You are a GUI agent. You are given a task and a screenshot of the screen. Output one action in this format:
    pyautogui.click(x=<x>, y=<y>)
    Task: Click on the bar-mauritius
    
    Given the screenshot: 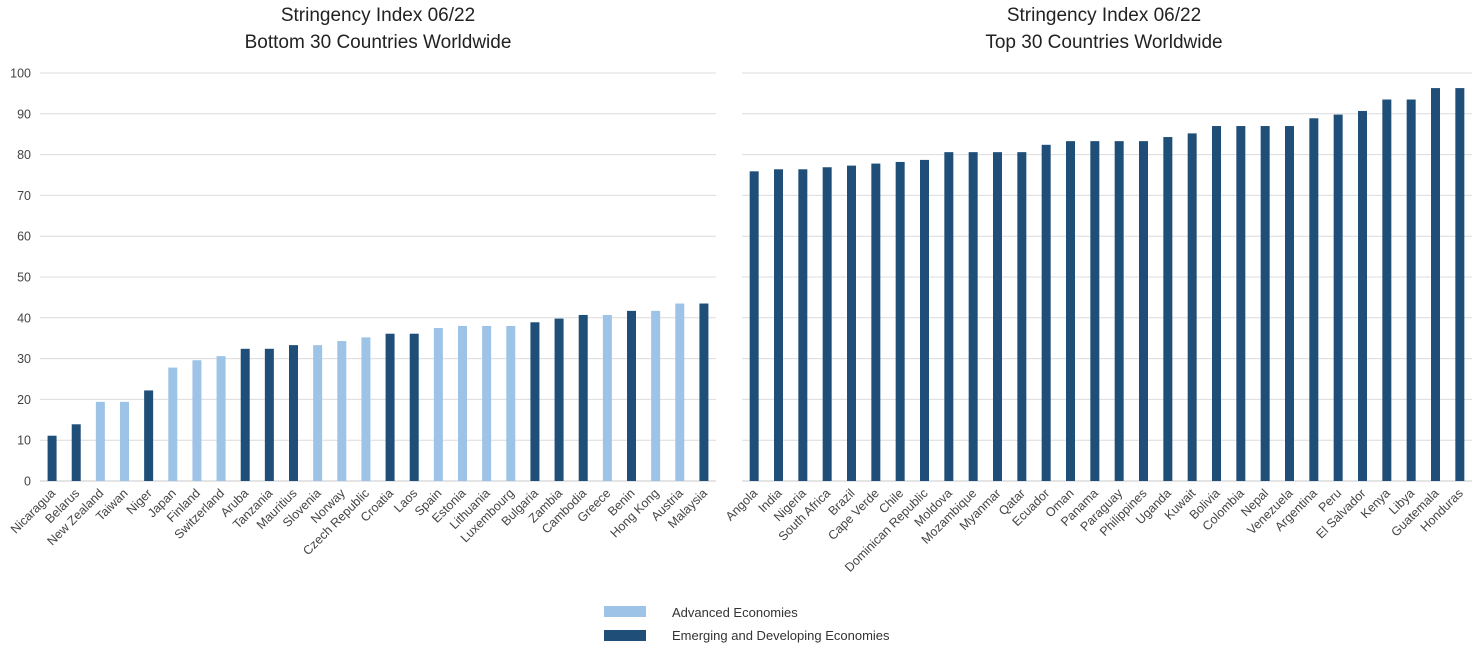 What is the action you would take?
    pyautogui.click(x=293, y=413)
    